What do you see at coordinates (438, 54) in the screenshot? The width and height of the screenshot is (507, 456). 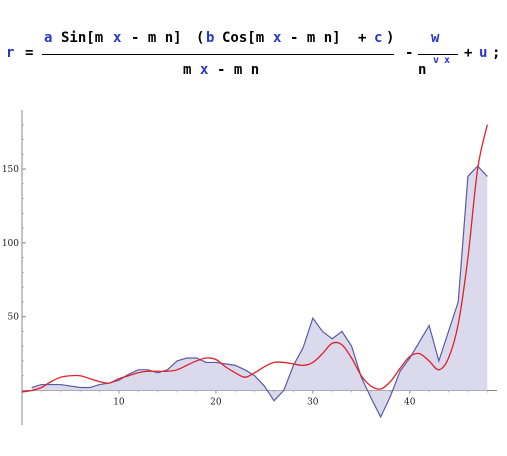 I see `fraction-bar-second` at bounding box center [438, 54].